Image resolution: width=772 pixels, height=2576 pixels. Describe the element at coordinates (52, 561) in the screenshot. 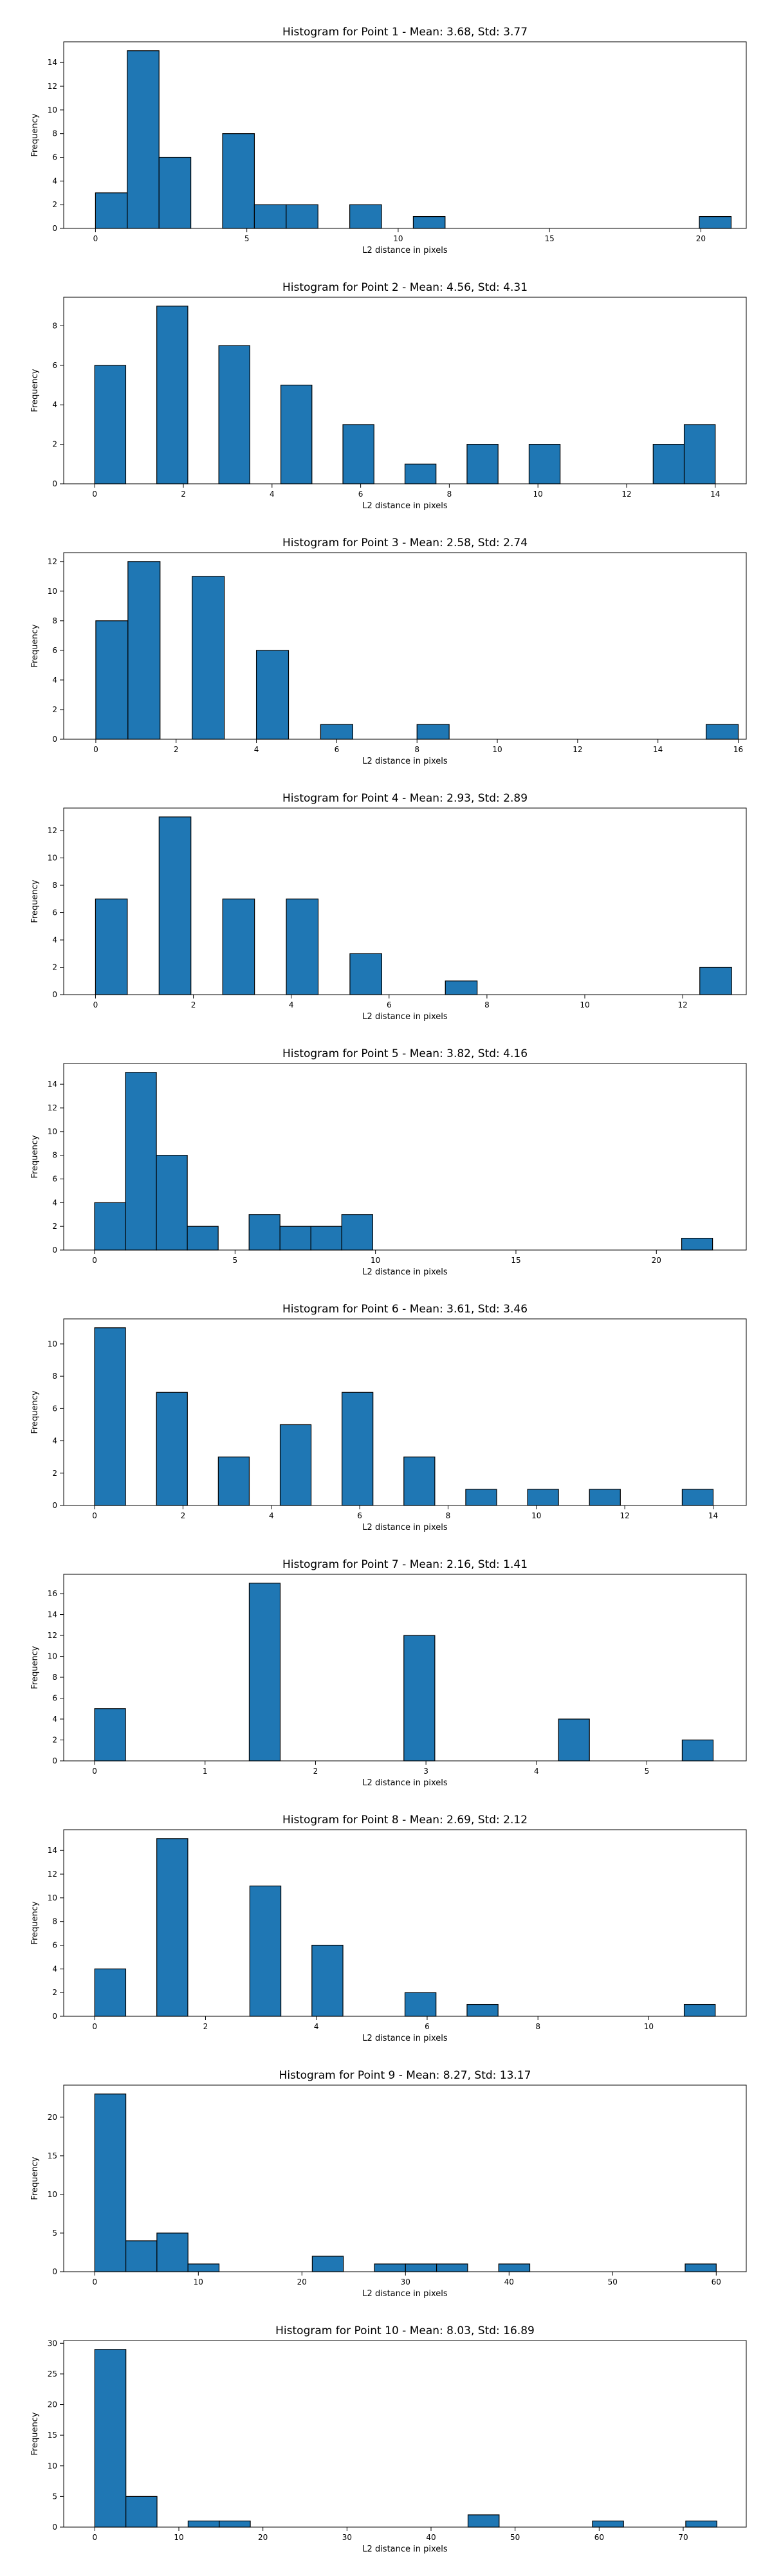

I see `y-tick-label: 12` at that location.